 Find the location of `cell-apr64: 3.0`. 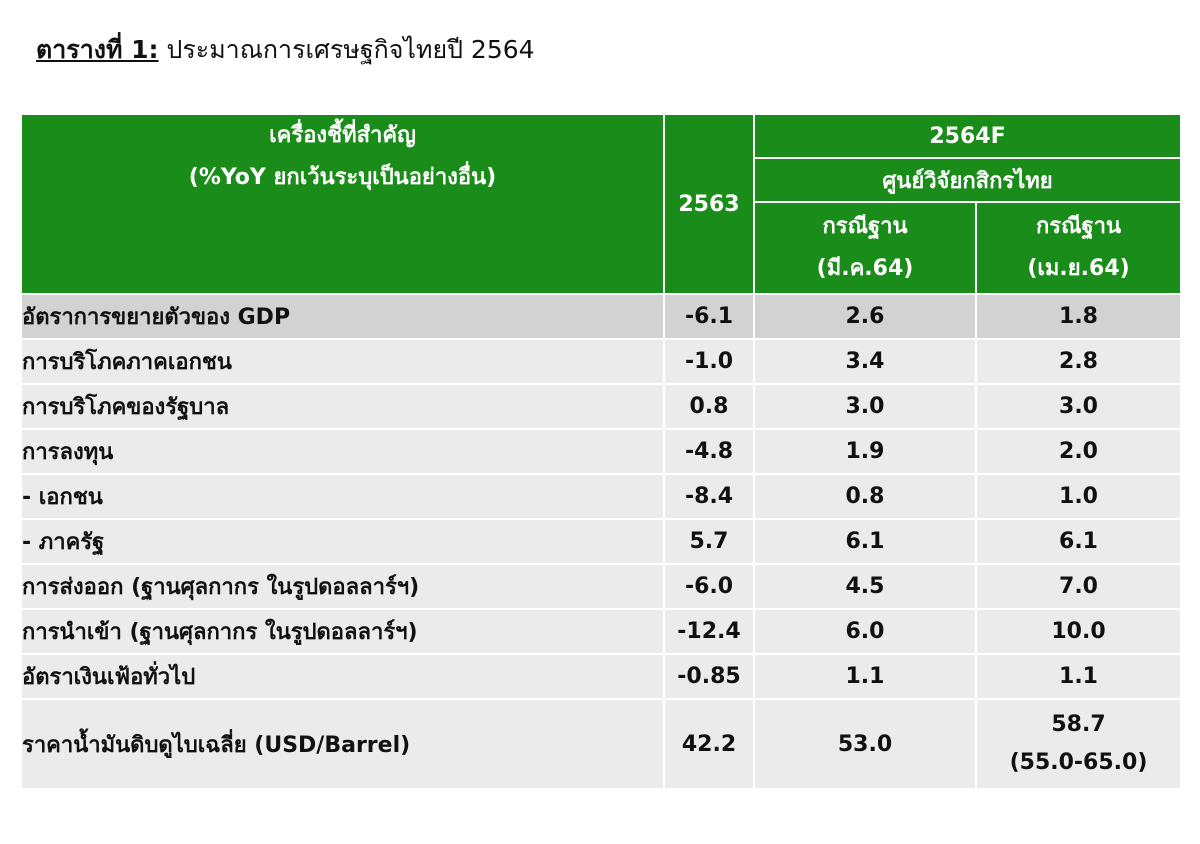

cell-apr64: 3.0 is located at coordinates (1078, 406).